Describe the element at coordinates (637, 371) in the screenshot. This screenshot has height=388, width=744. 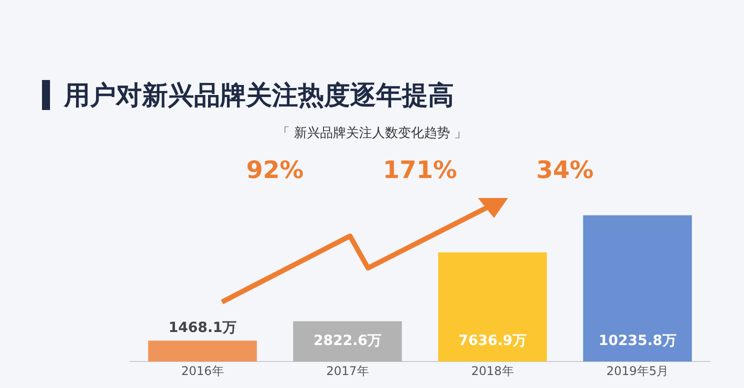
I see `x-tick-label: 2019年5月` at that location.